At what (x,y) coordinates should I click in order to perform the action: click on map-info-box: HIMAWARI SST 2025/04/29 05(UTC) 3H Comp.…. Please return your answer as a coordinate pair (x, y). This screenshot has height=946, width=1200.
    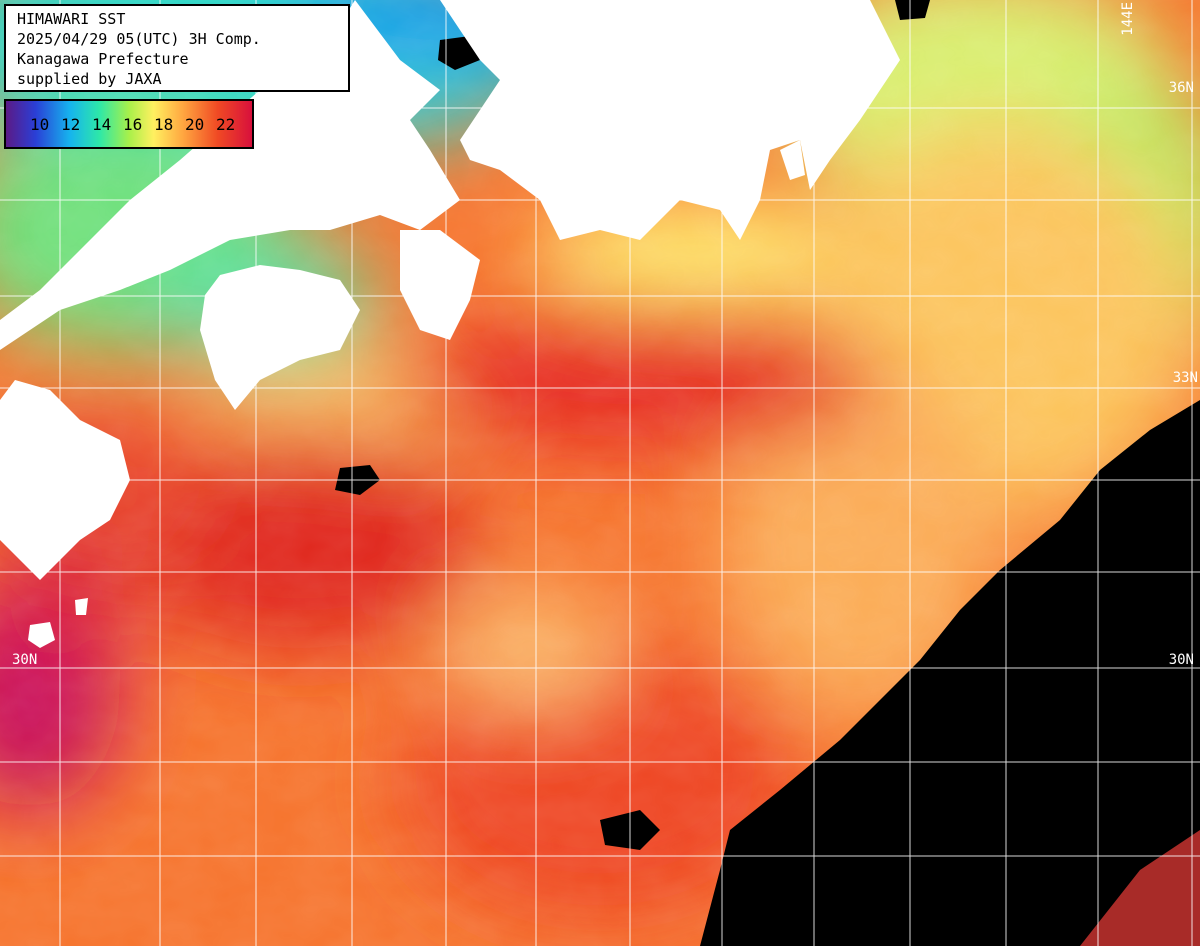
    Looking at the image, I should click on (177, 48).